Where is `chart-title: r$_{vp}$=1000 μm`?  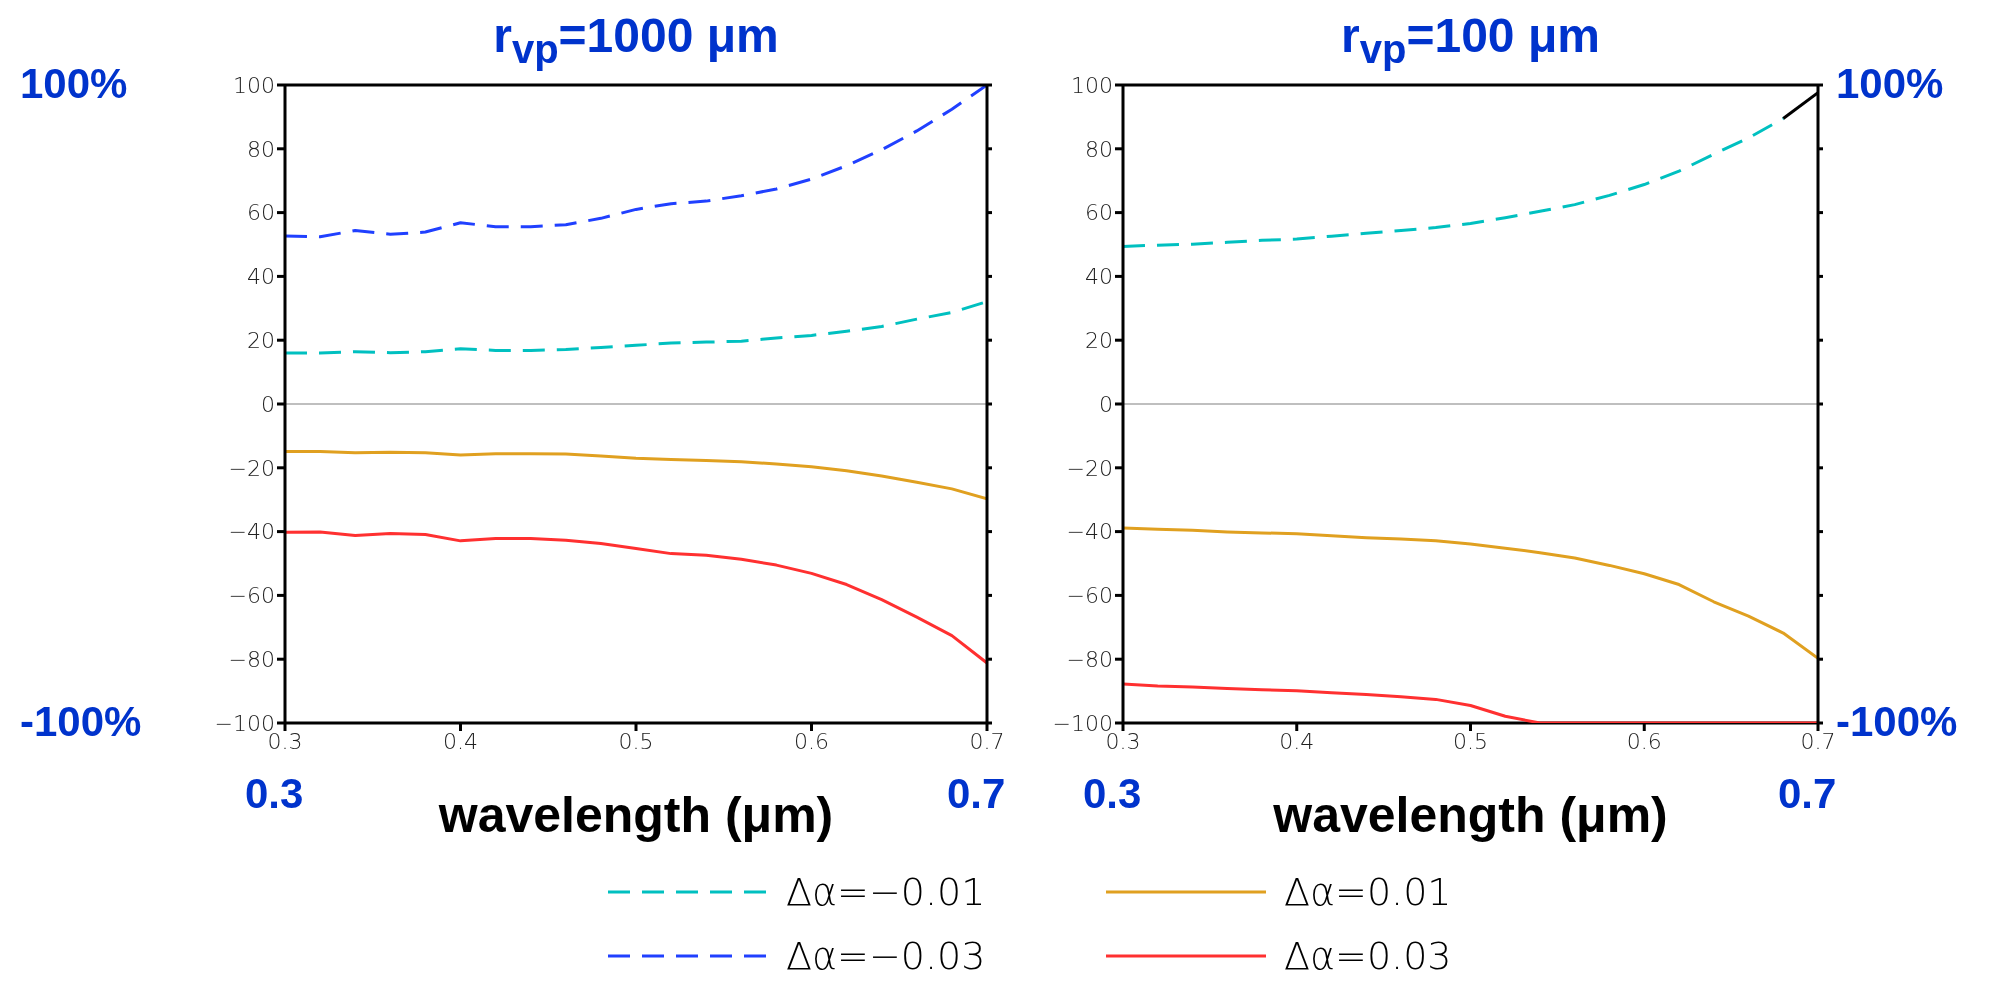
chart-title: r$_{vp}$=1000 μm is located at coordinates (636, 40).